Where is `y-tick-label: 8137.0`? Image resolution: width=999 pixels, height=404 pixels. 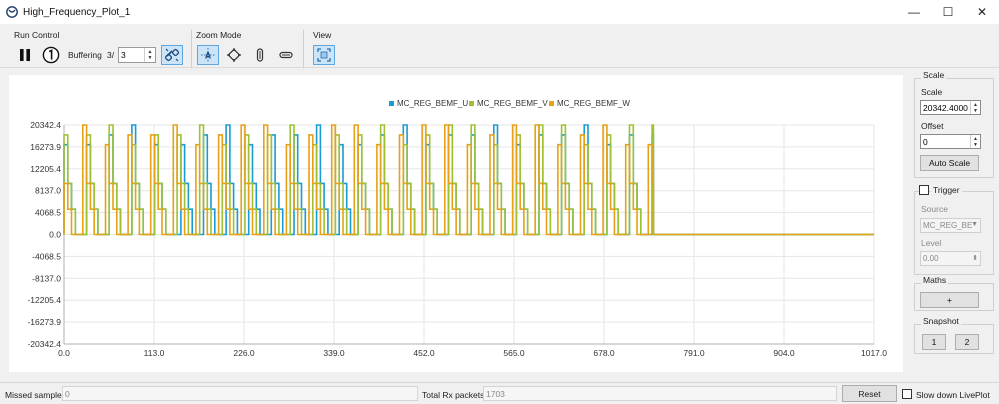 y-tick-label: 8137.0 is located at coordinates (48, 191).